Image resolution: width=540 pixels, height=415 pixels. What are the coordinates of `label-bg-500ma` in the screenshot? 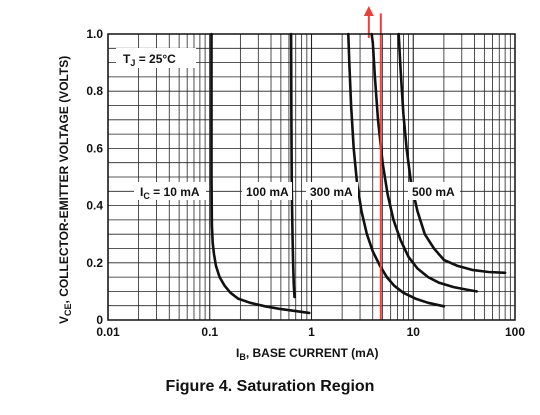 It's located at (434, 191).